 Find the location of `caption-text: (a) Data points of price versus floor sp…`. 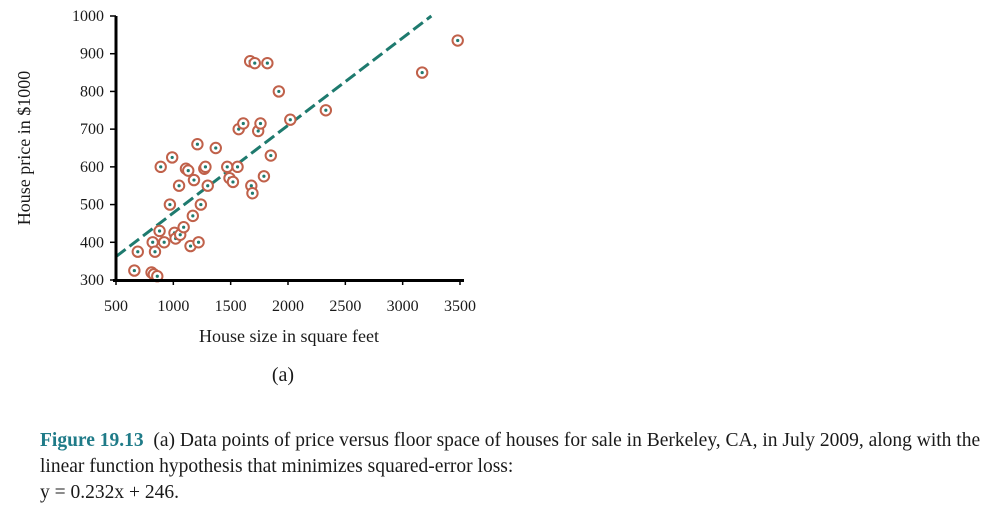

caption-text: (a) Data points of price versus floor sp… is located at coordinates (510, 453).